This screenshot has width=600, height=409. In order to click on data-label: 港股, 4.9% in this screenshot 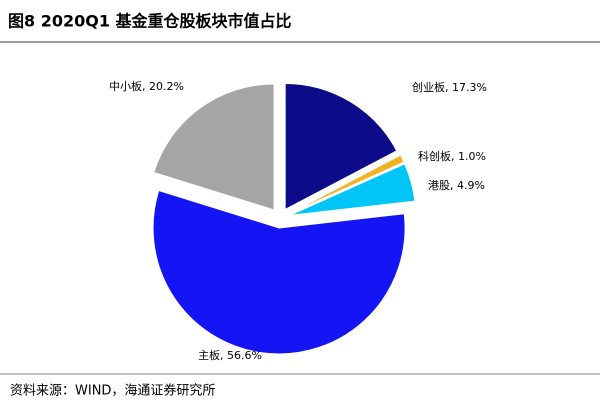, I will do `click(456, 185)`.